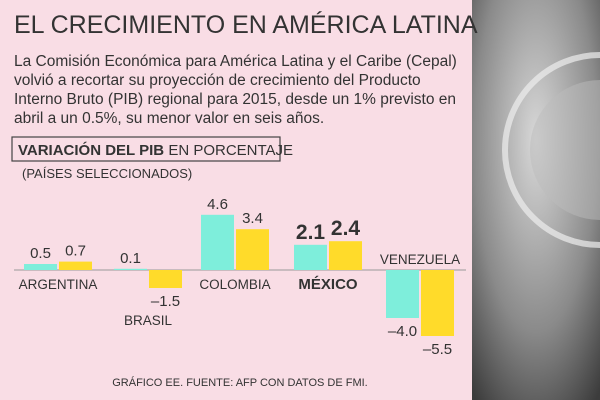 This screenshot has height=400, width=600. I want to click on chart-title-box, so click(146, 149).